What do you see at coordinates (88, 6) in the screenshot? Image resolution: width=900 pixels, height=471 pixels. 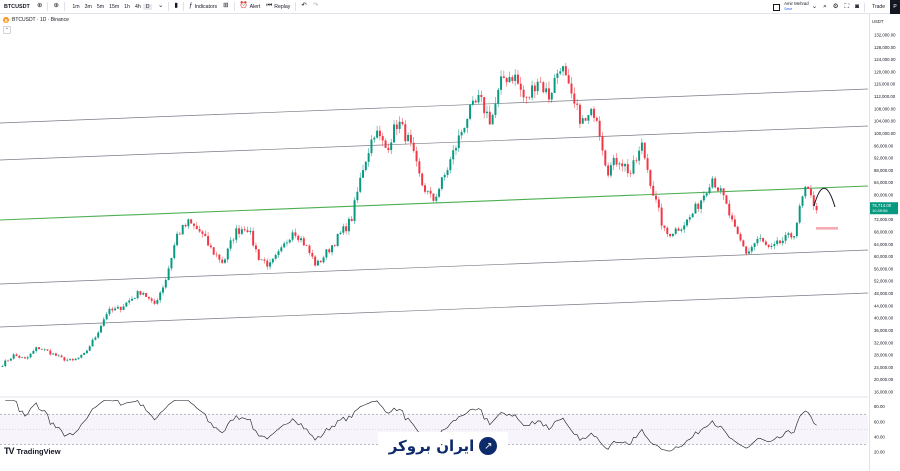 I see `timeframe-3m: 3m` at bounding box center [88, 6].